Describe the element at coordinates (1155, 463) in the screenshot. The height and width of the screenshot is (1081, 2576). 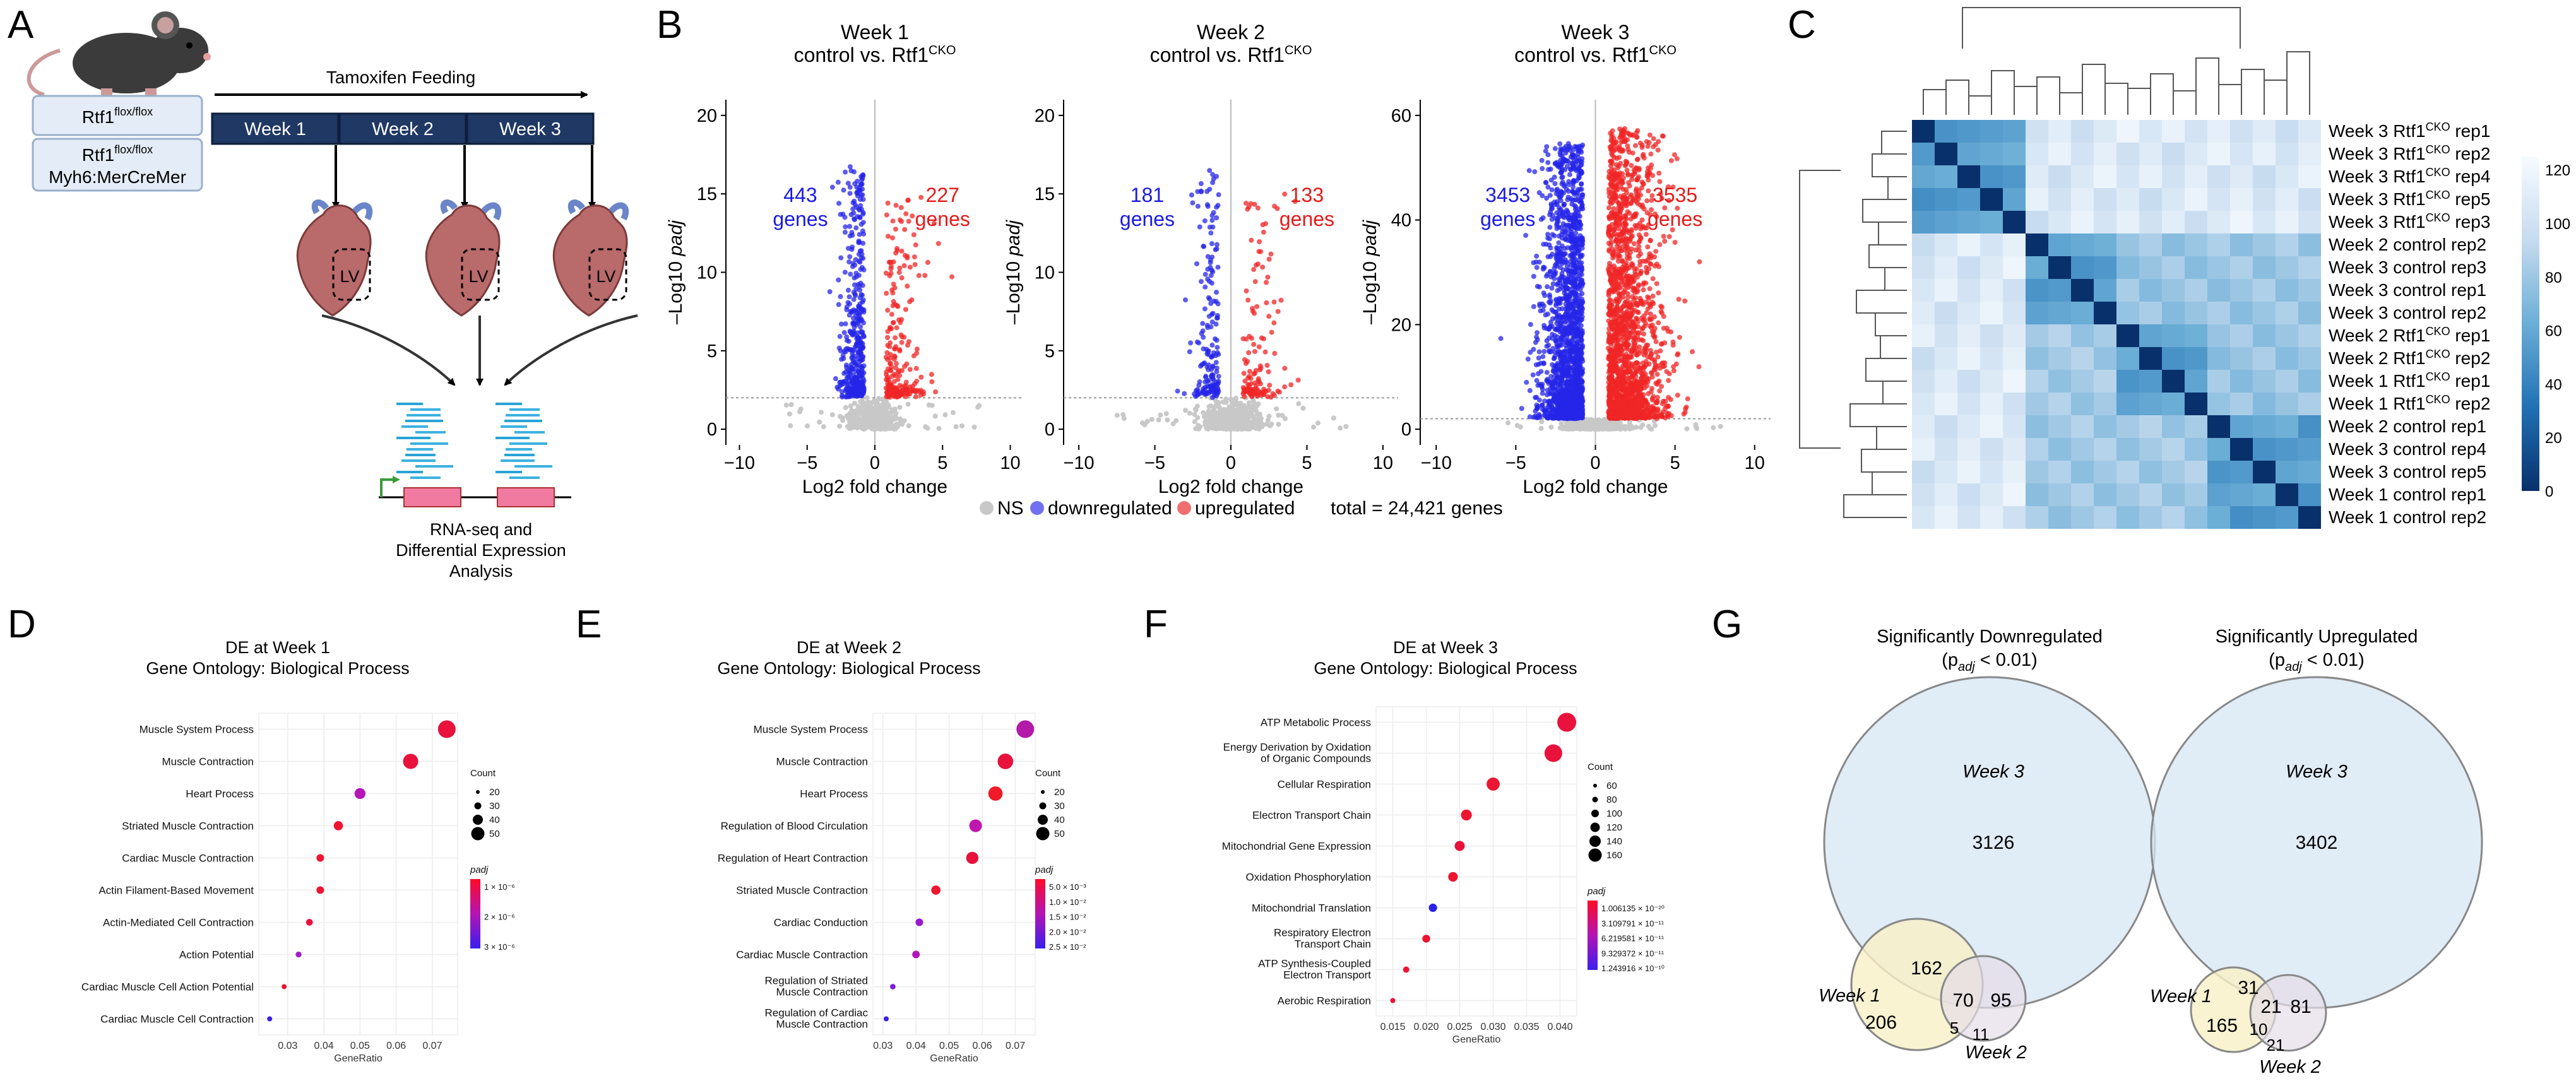
I see `x-tick-label: −5` at that location.